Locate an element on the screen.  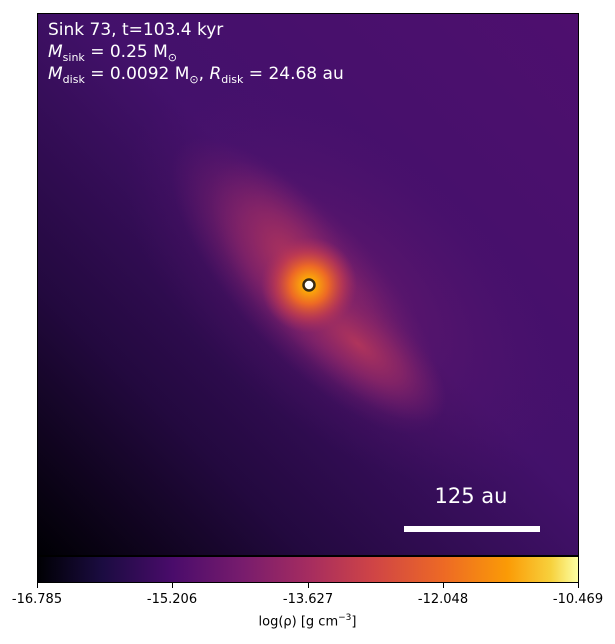
sink-particle-marker is located at coordinates (309, 285).